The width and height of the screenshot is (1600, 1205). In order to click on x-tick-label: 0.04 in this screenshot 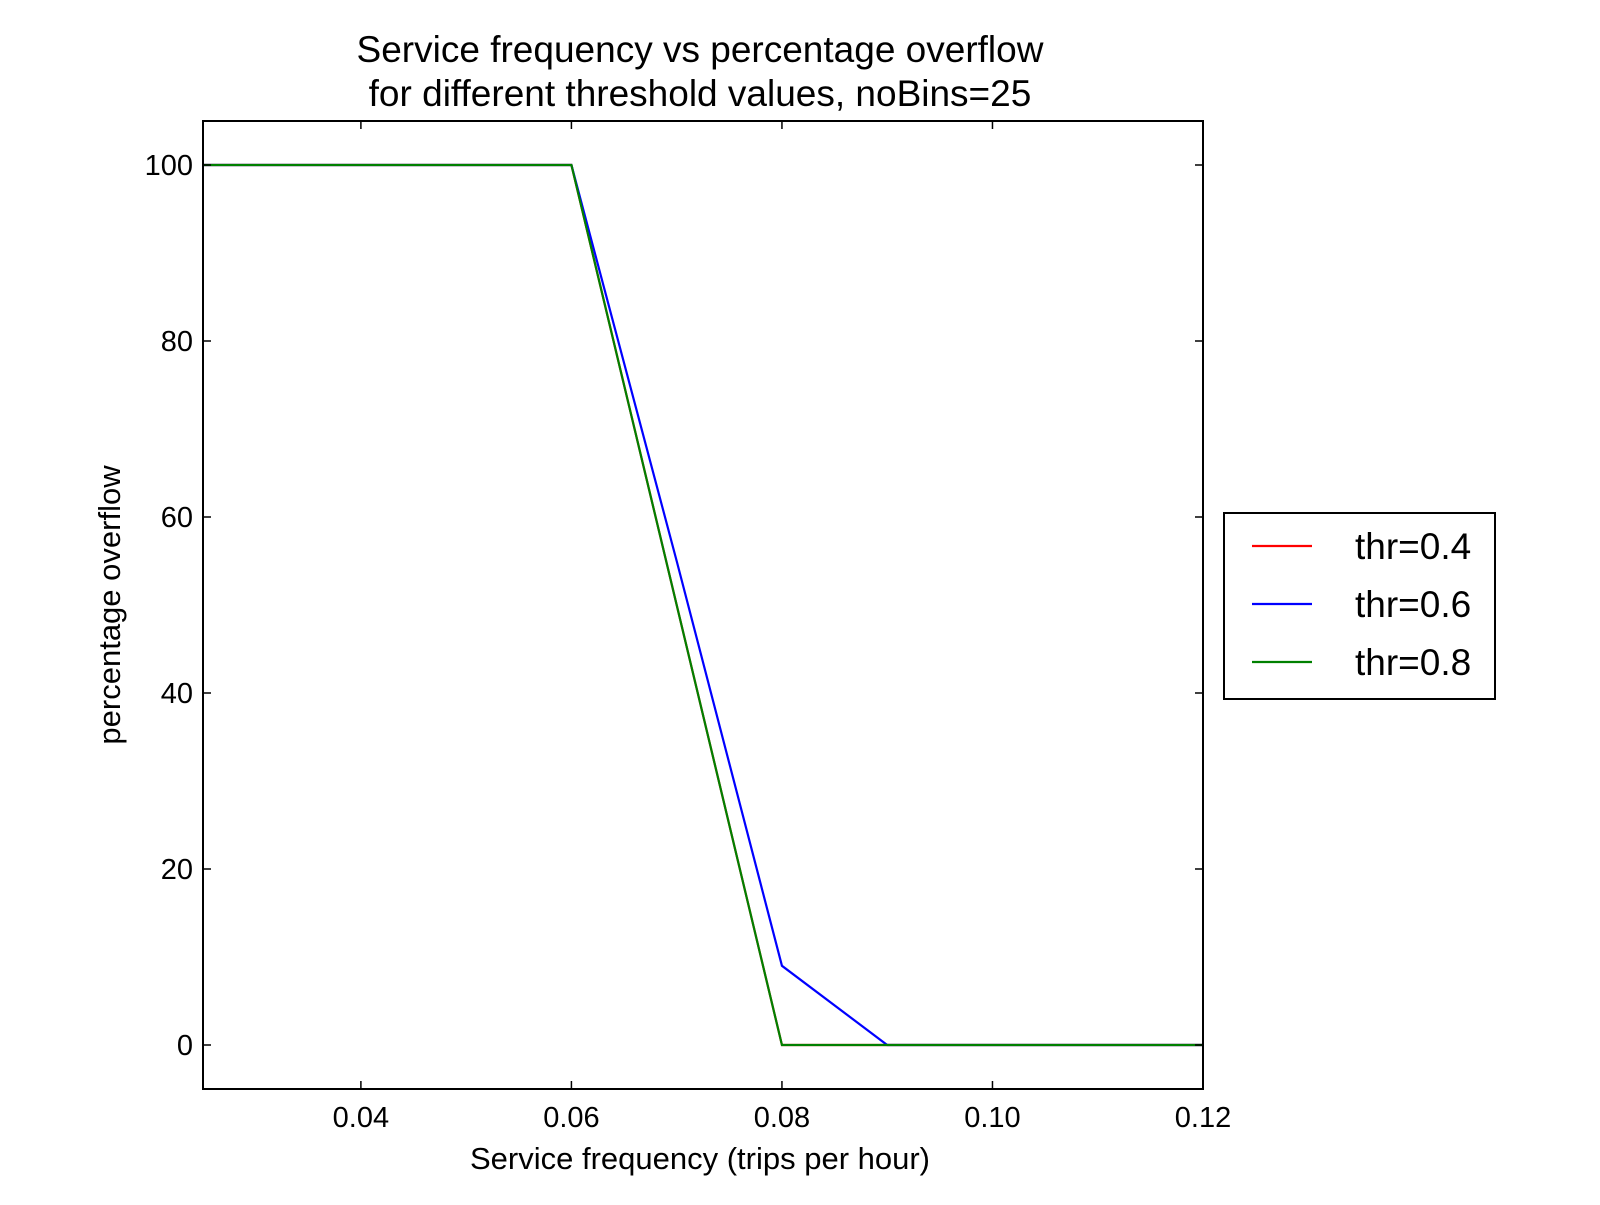, I will do `click(361, 1118)`.